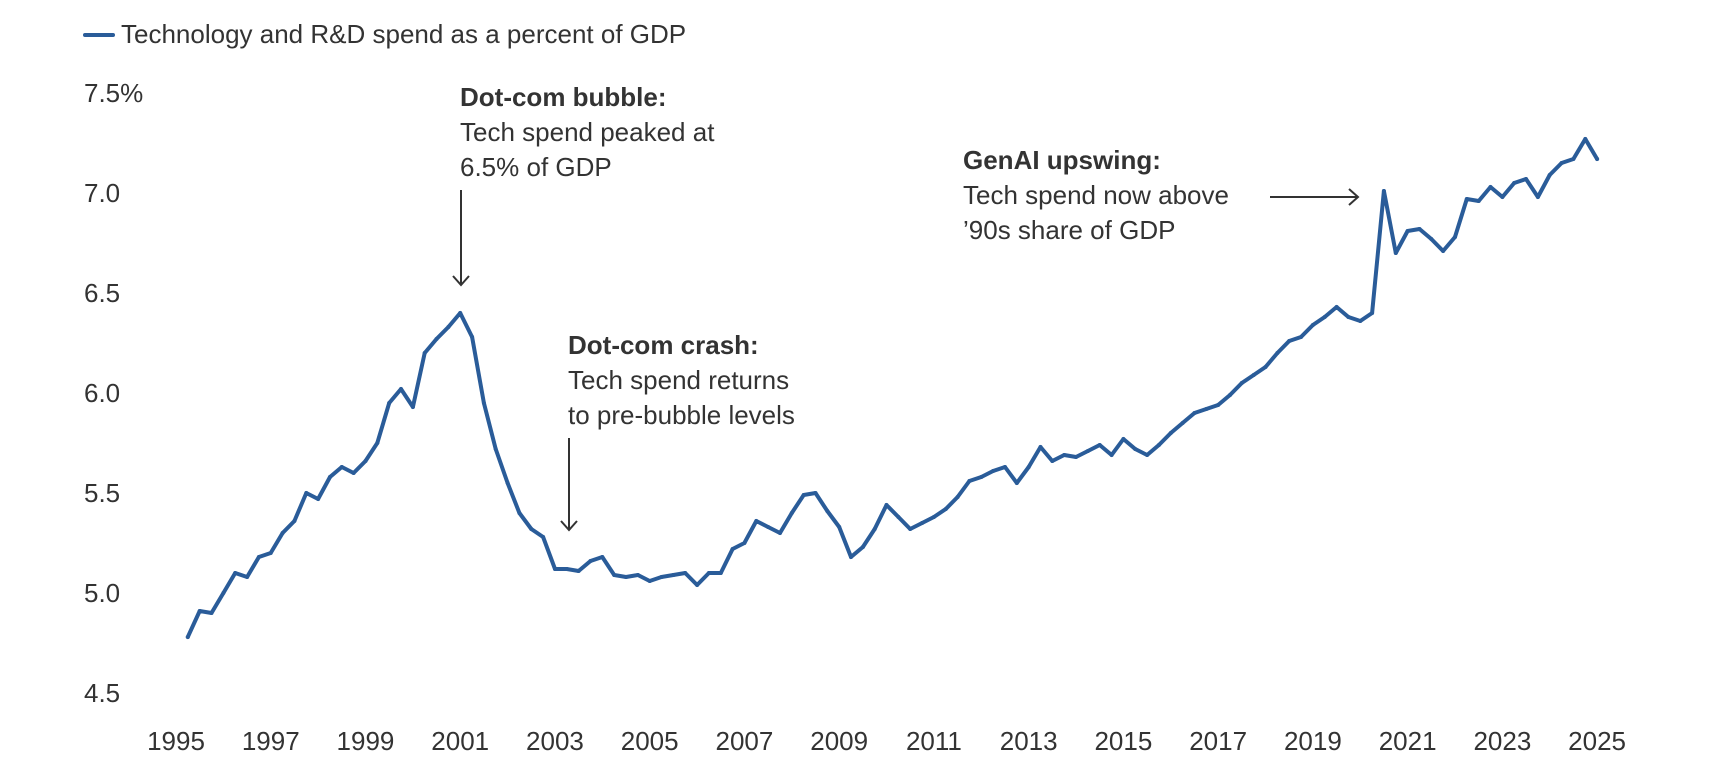  Describe the element at coordinates (536, 167) in the screenshot. I see `annotation-text: 6.5% of GDP` at that location.